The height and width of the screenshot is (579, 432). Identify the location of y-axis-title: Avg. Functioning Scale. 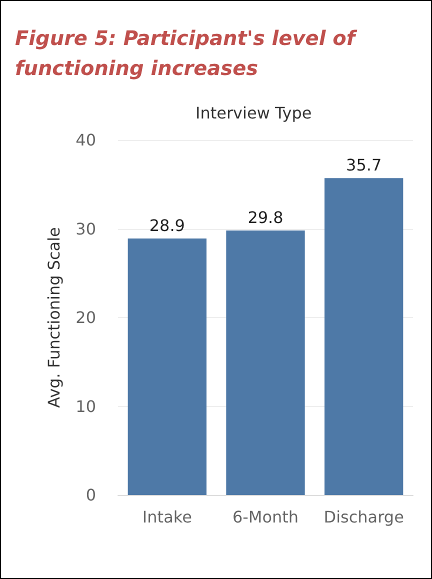
(54, 317).